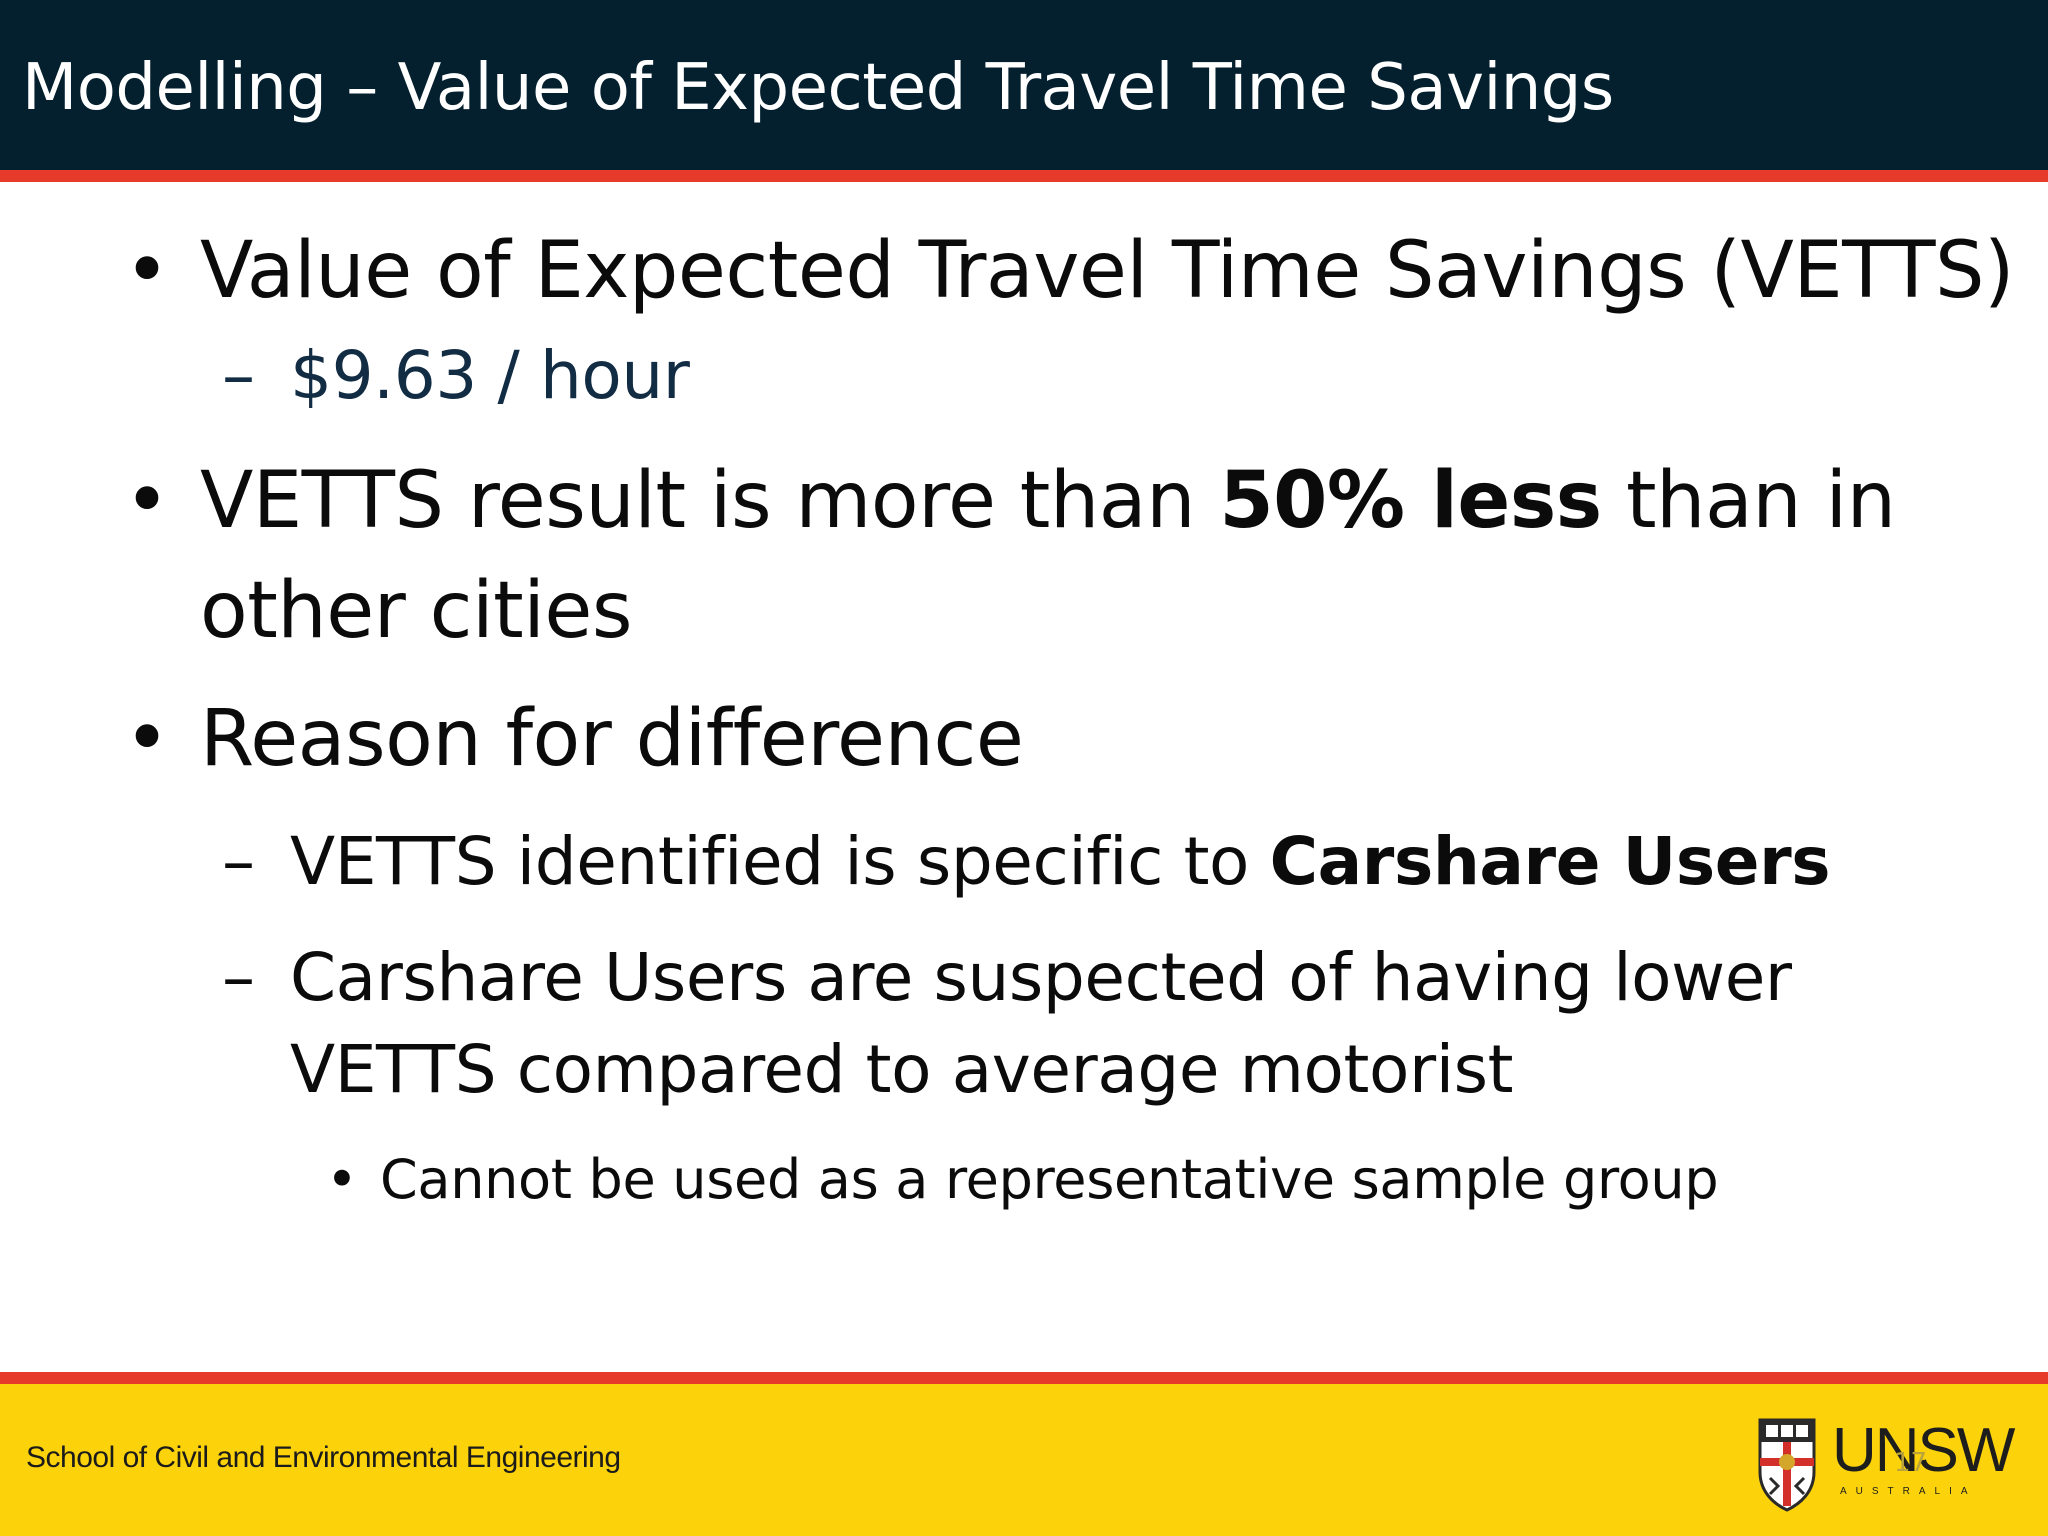 This screenshot has width=2048, height=1536. Describe the element at coordinates (1748, 501) in the screenshot. I see `text-segment: than in` at that location.